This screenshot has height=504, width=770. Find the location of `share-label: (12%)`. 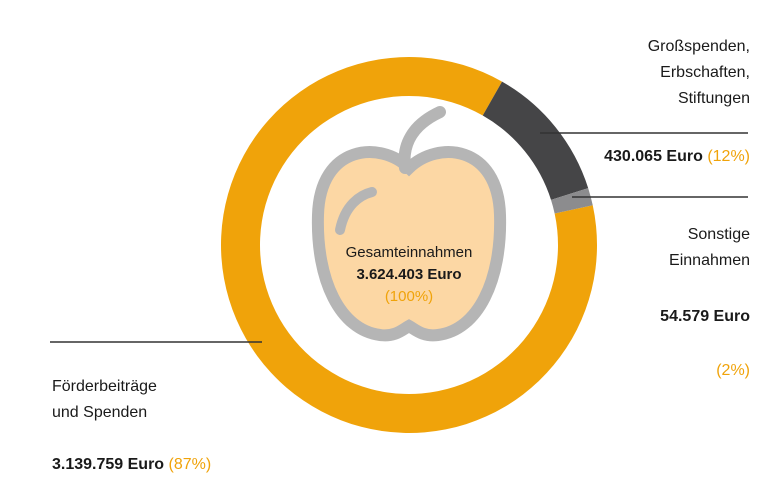

share-label: (12%) is located at coordinates (728, 156).